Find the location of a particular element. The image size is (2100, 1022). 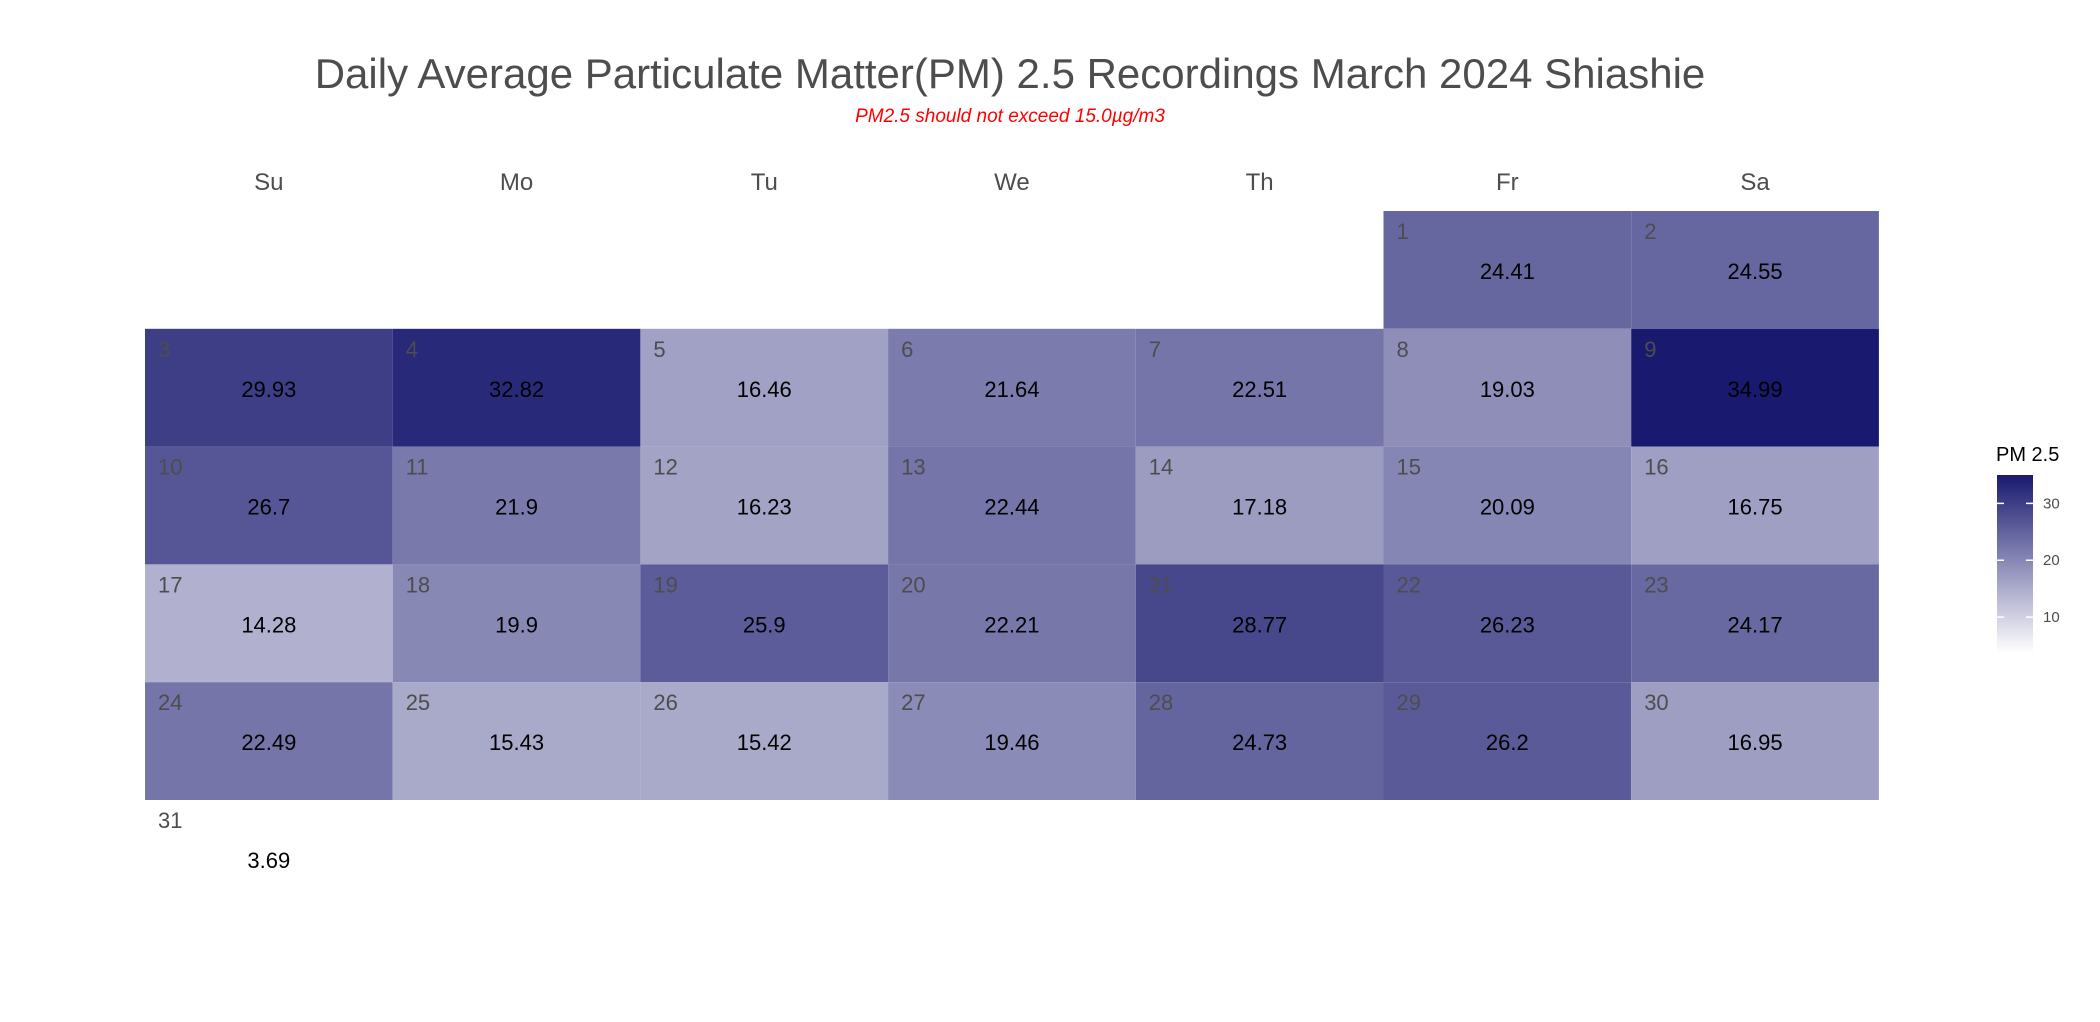

calendar-day-cell: 124.41 is located at coordinates (1507, 270).